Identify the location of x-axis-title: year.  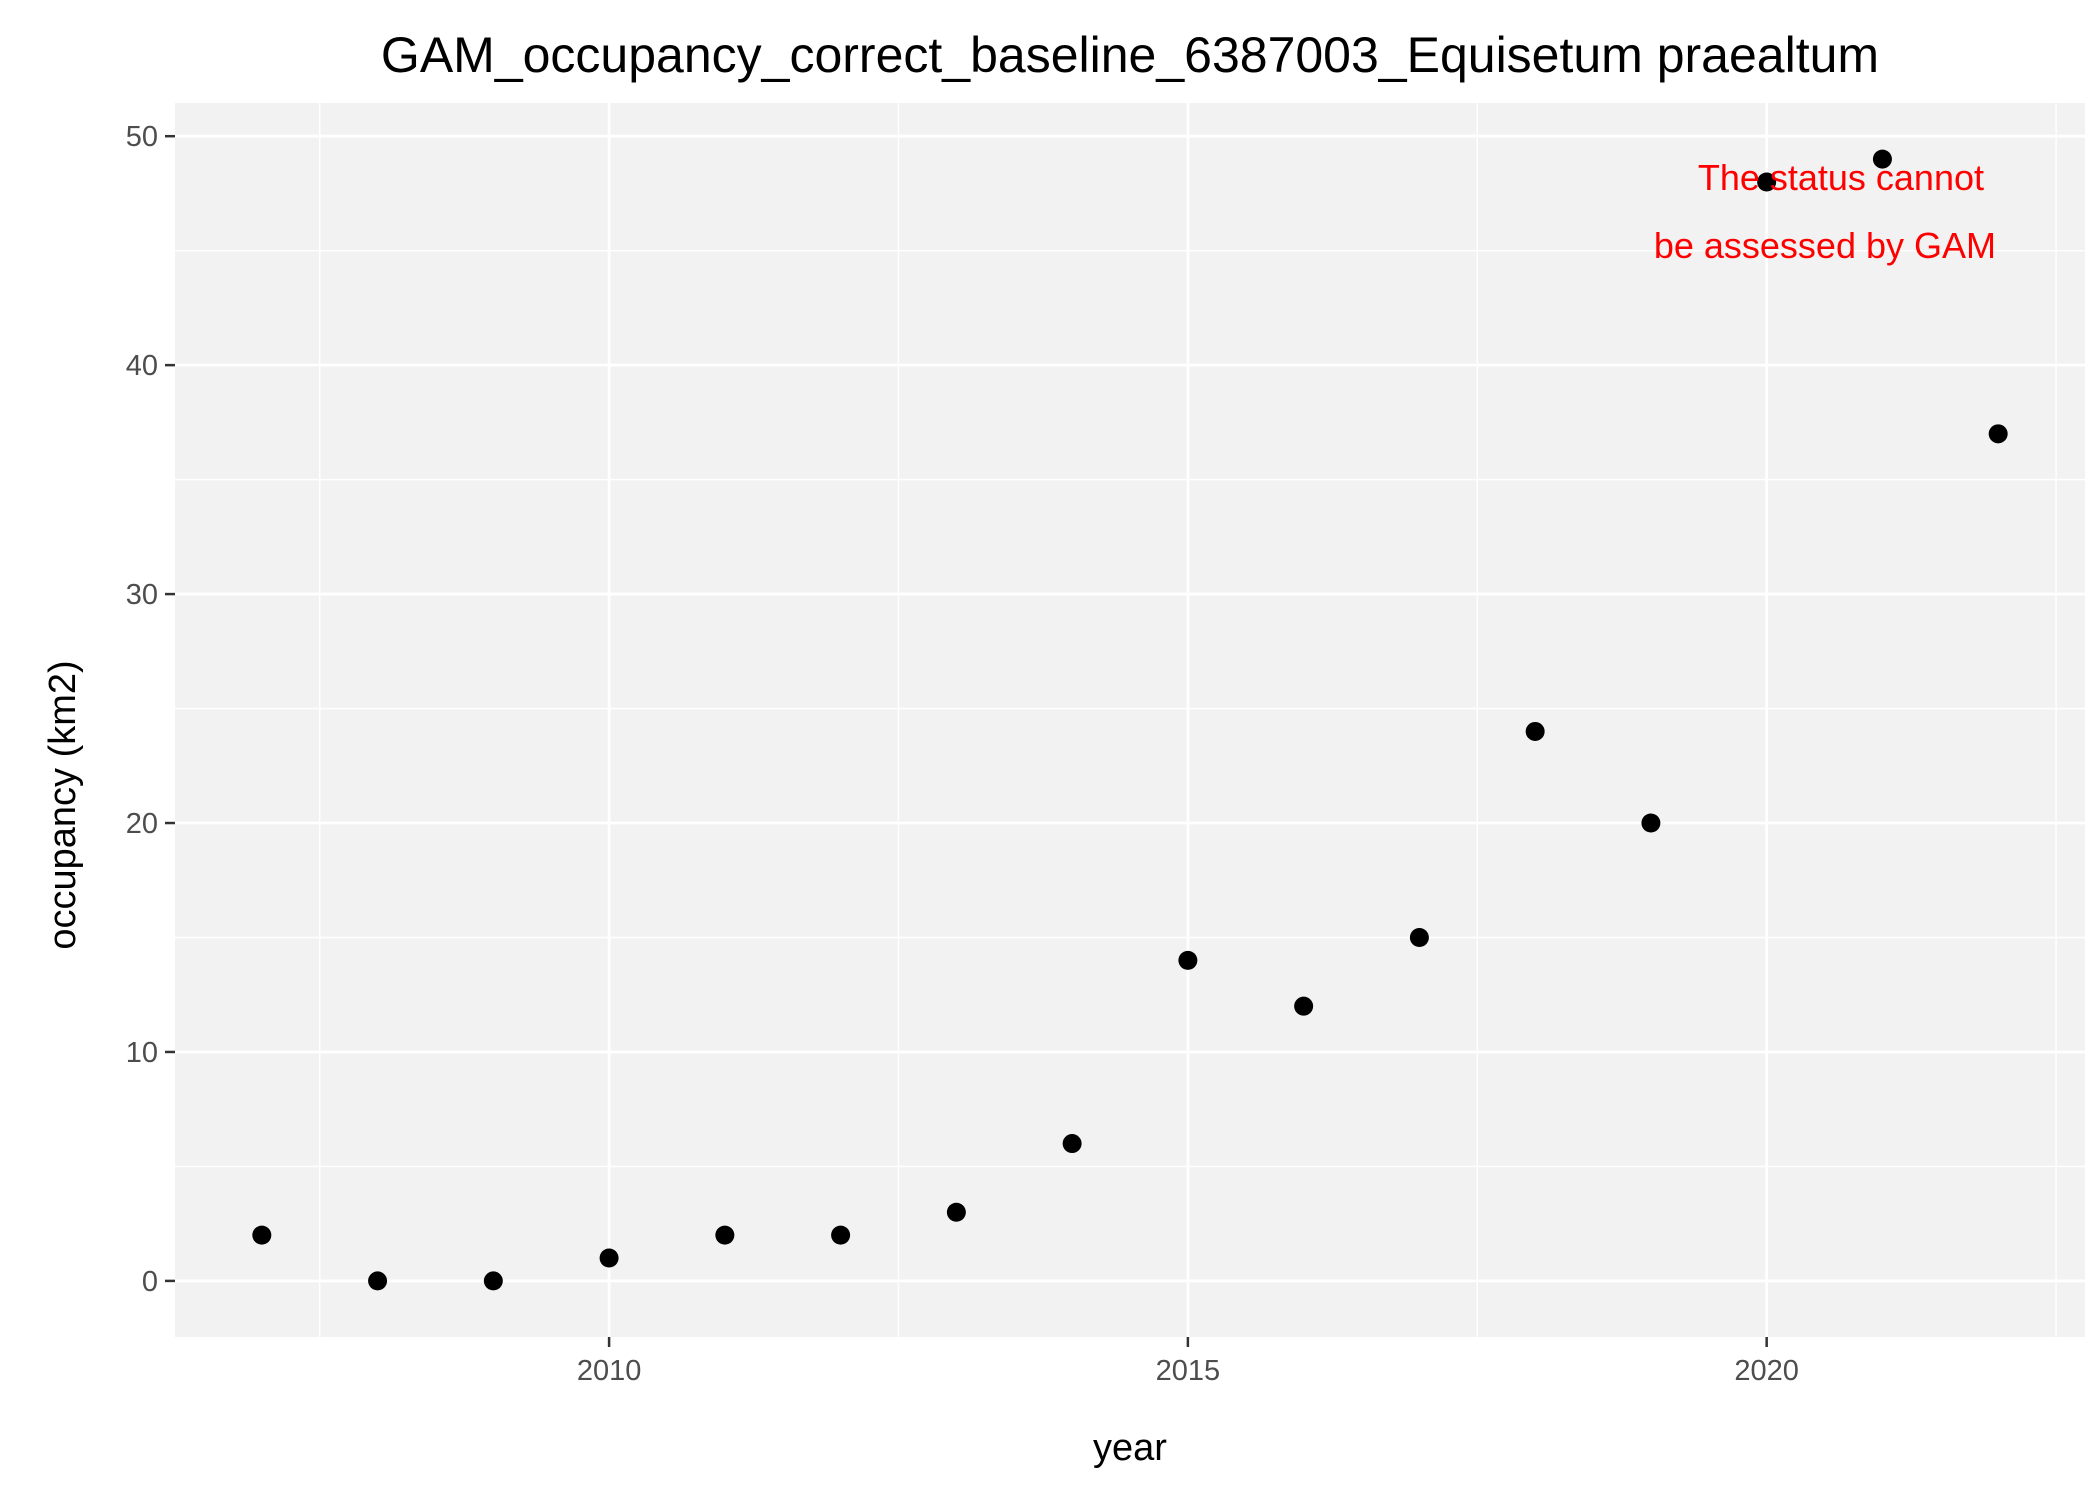
(1130, 1448).